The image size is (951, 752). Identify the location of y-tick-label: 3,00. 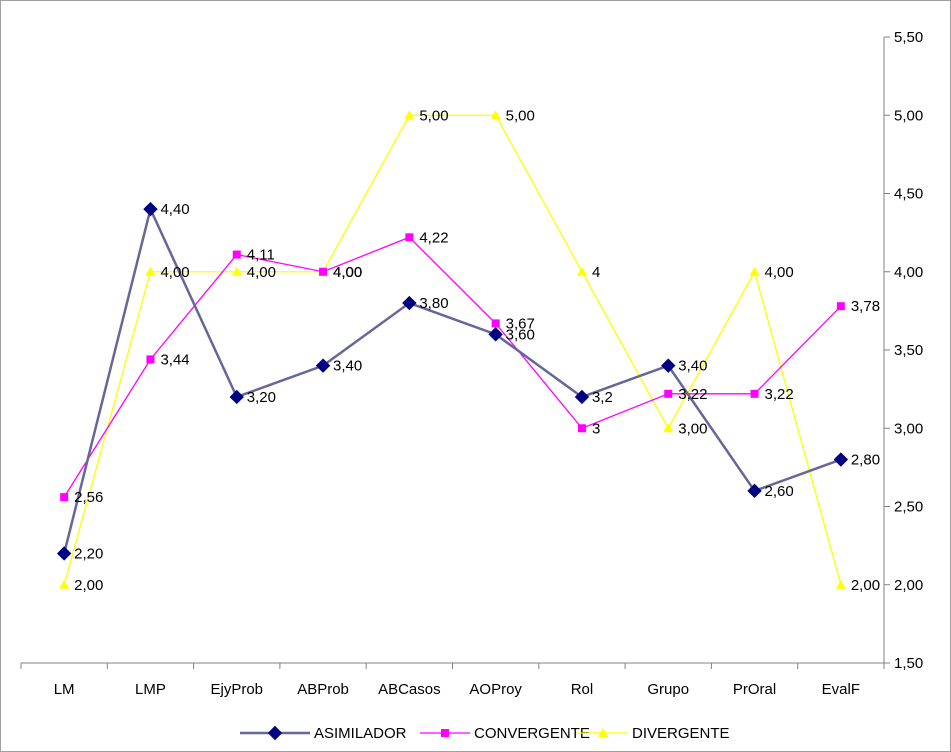
(908, 428).